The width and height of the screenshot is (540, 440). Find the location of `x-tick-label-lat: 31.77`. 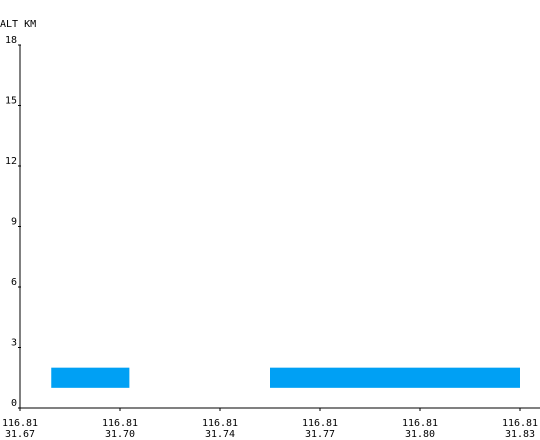

x-tick-label-lat: 31.77 is located at coordinates (320, 434).